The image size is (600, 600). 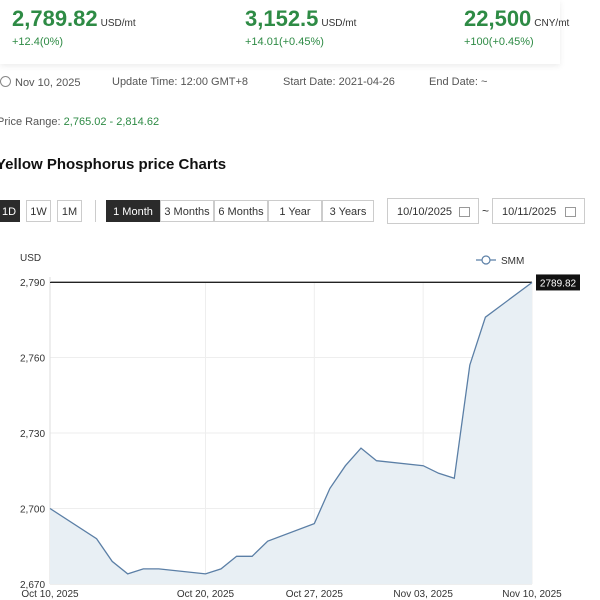 What do you see at coordinates (69, 211) in the screenshot?
I see `interval-1m-button: 1M` at bounding box center [69, 211].